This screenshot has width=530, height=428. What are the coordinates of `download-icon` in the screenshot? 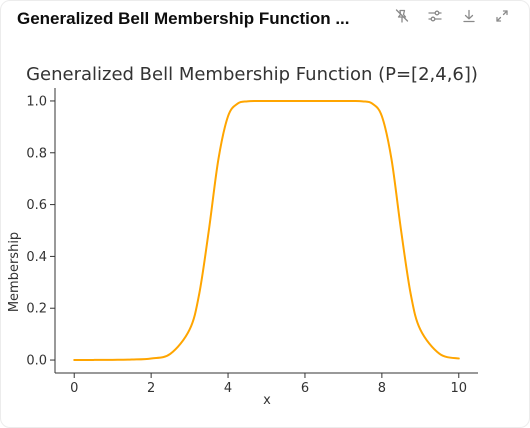 It's located at (469, 18).